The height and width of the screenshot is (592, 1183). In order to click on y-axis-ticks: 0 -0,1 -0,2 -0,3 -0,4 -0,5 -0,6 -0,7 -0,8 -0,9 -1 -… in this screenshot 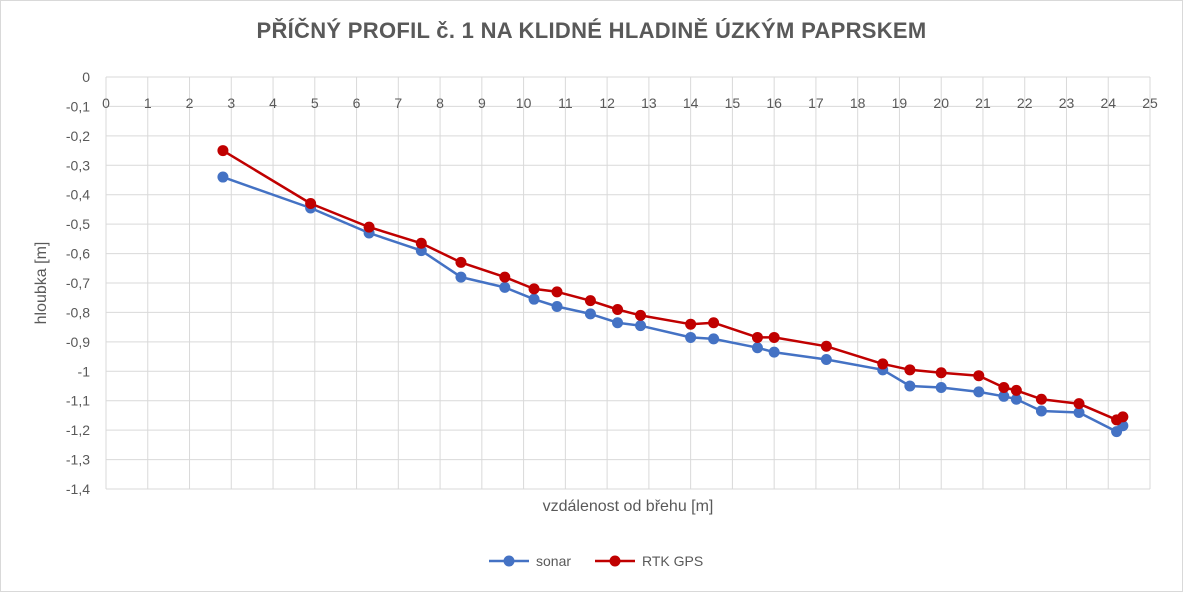, I will do `click(78, 283)`.